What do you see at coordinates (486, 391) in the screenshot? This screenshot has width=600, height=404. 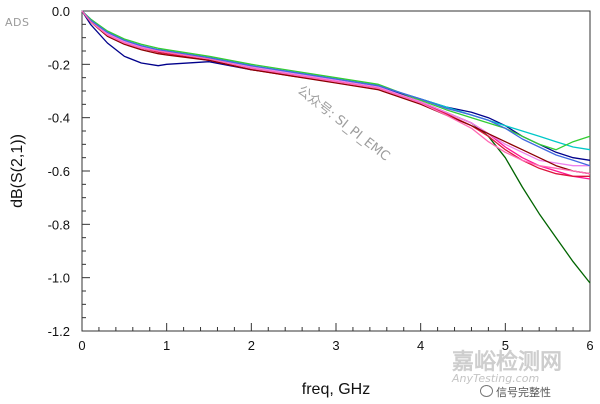 I see `wechat-icon` at bounding box center [486, 391].